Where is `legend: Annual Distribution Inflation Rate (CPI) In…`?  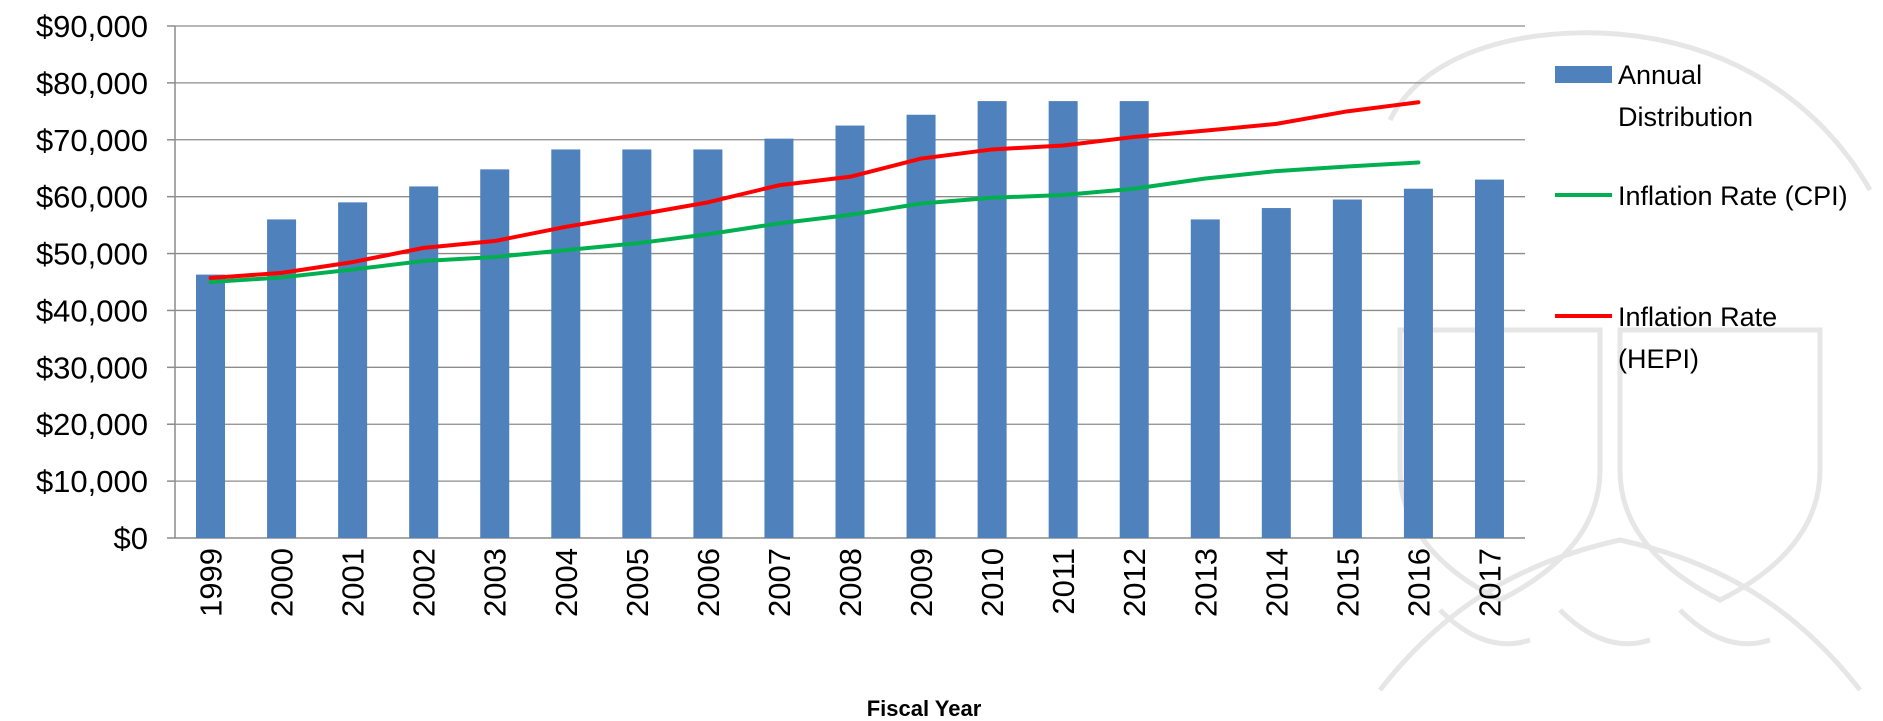
legend: Annual Distribution Inflation Rate (CPI) In… is located at coordinates (1701, 217).